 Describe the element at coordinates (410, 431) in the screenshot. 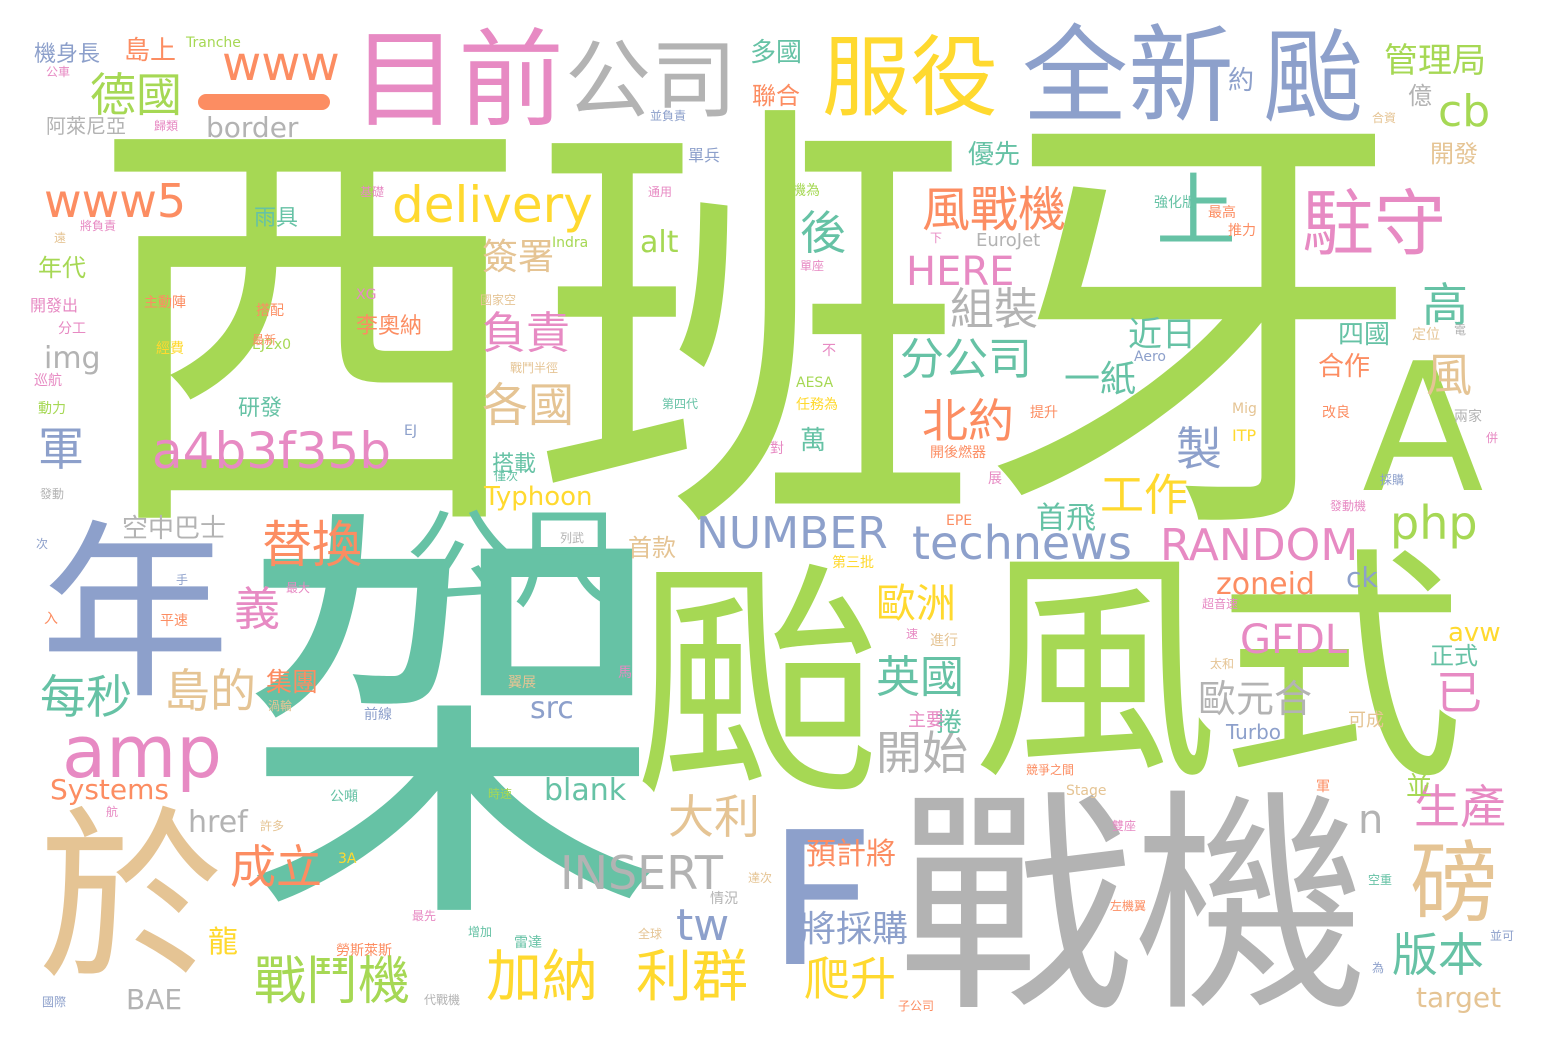

I see `word: EJ` at that location.